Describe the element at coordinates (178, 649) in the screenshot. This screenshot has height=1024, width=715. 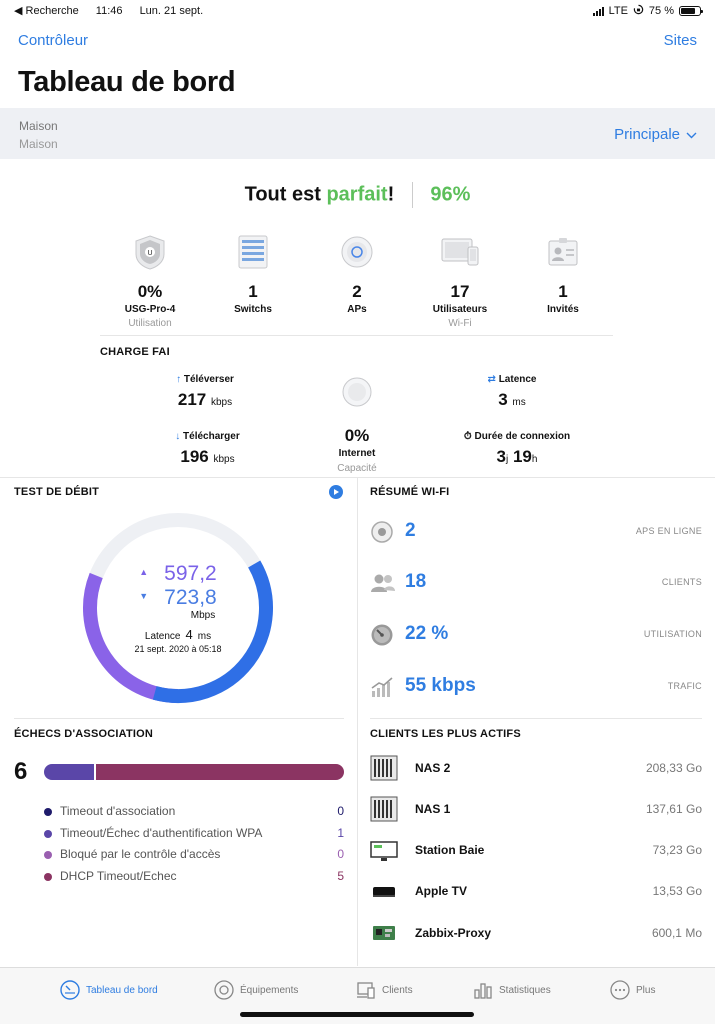
I see `speedtest-date: 21 sept. 2020 à 05:18` at that location.